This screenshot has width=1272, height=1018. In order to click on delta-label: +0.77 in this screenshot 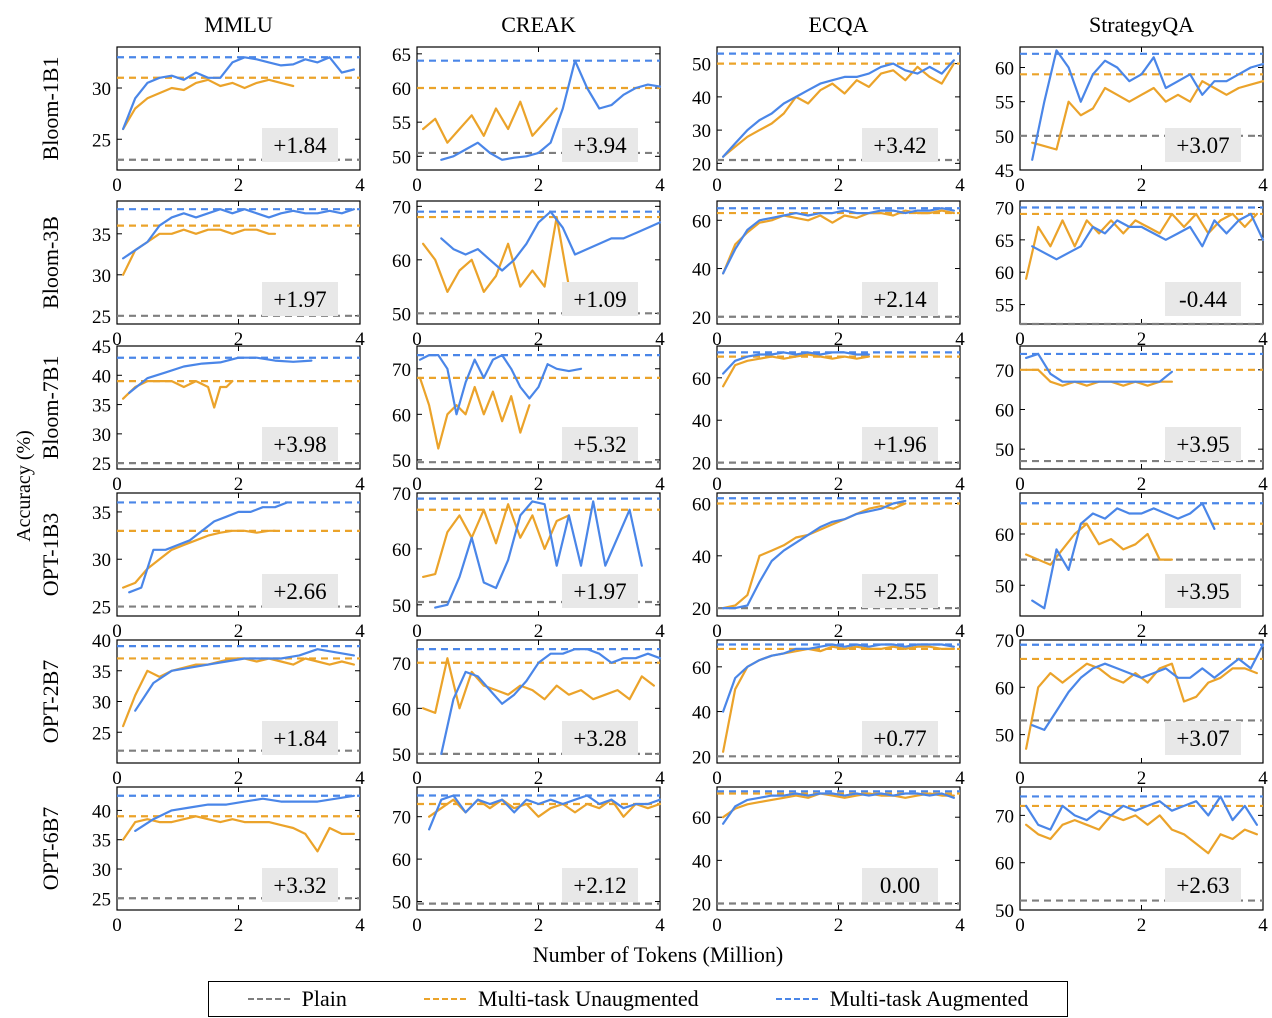, I will do `click(899, 738)`.